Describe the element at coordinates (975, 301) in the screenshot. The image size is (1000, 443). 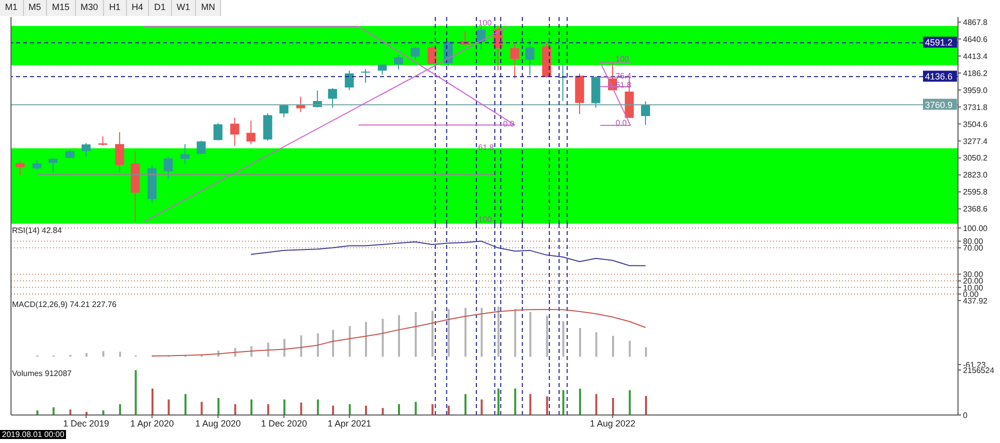
I see `y-tick-label: 437.92` at that location.